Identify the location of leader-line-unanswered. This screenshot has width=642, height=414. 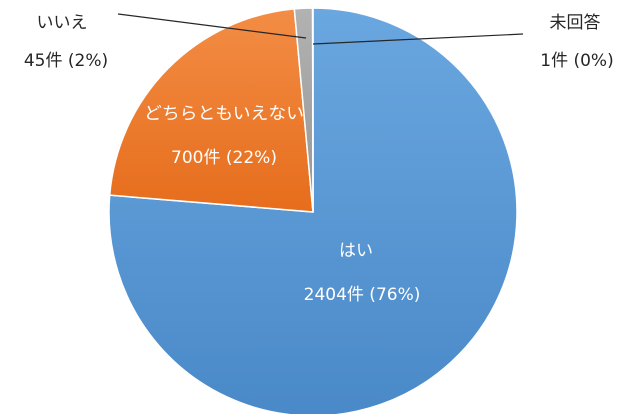
(418, 39).